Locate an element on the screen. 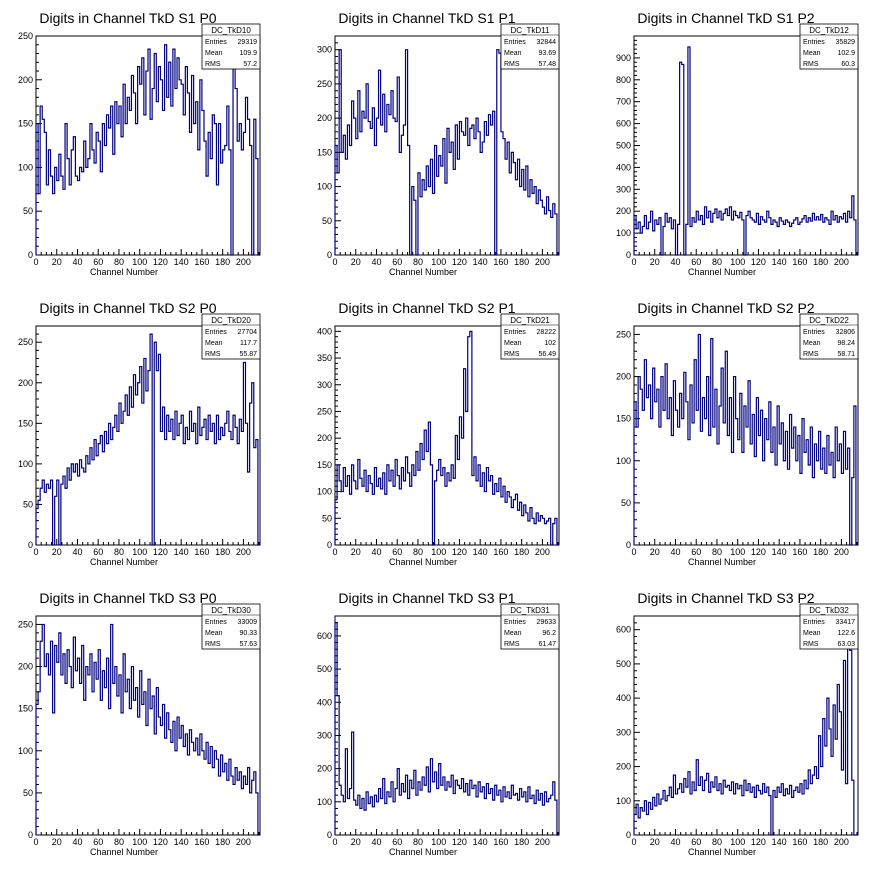  stats-value: 63.03 is located at coordinates (846, 644).